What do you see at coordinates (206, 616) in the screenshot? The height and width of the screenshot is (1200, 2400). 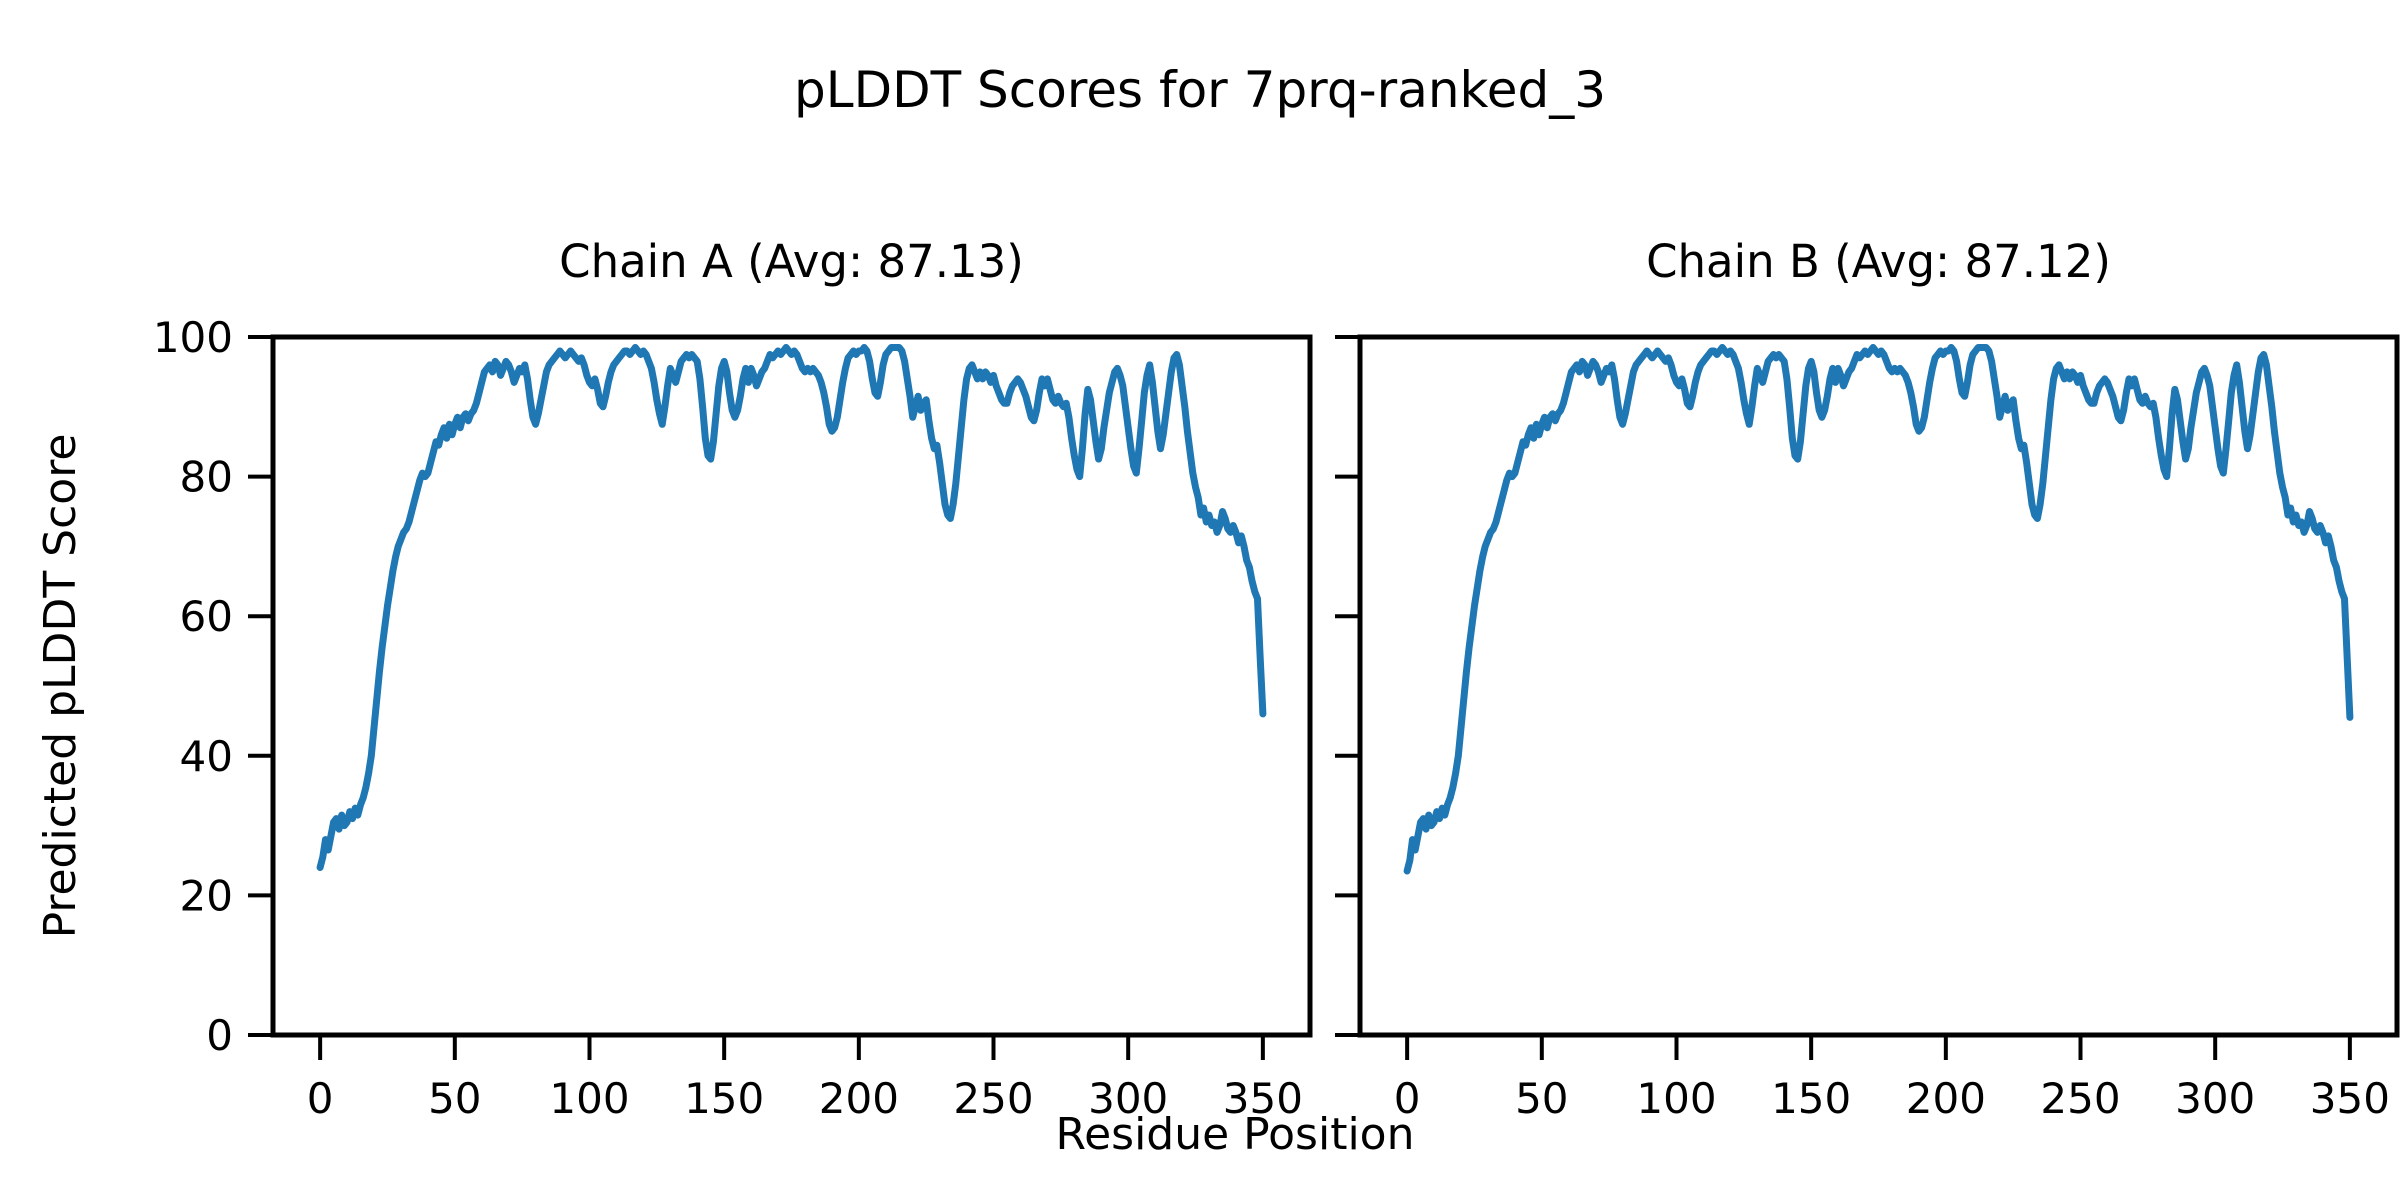 I see `y-tick-label: 60` at bounding box center [206, 616].